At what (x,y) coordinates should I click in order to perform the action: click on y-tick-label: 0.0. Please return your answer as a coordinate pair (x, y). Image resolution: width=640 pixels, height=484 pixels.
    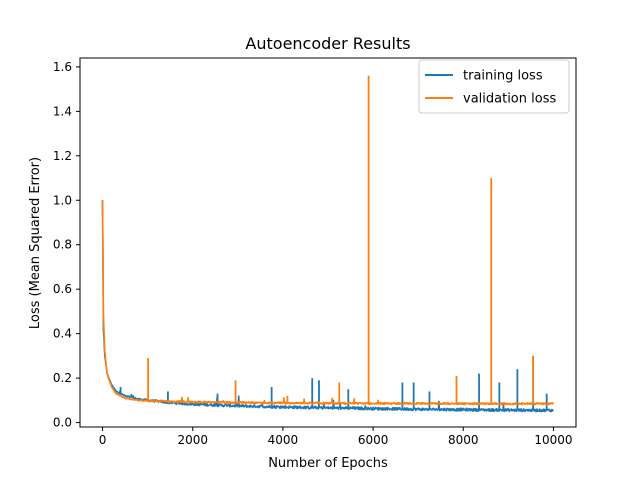
    Looking at the image, I should click on (62, 423).